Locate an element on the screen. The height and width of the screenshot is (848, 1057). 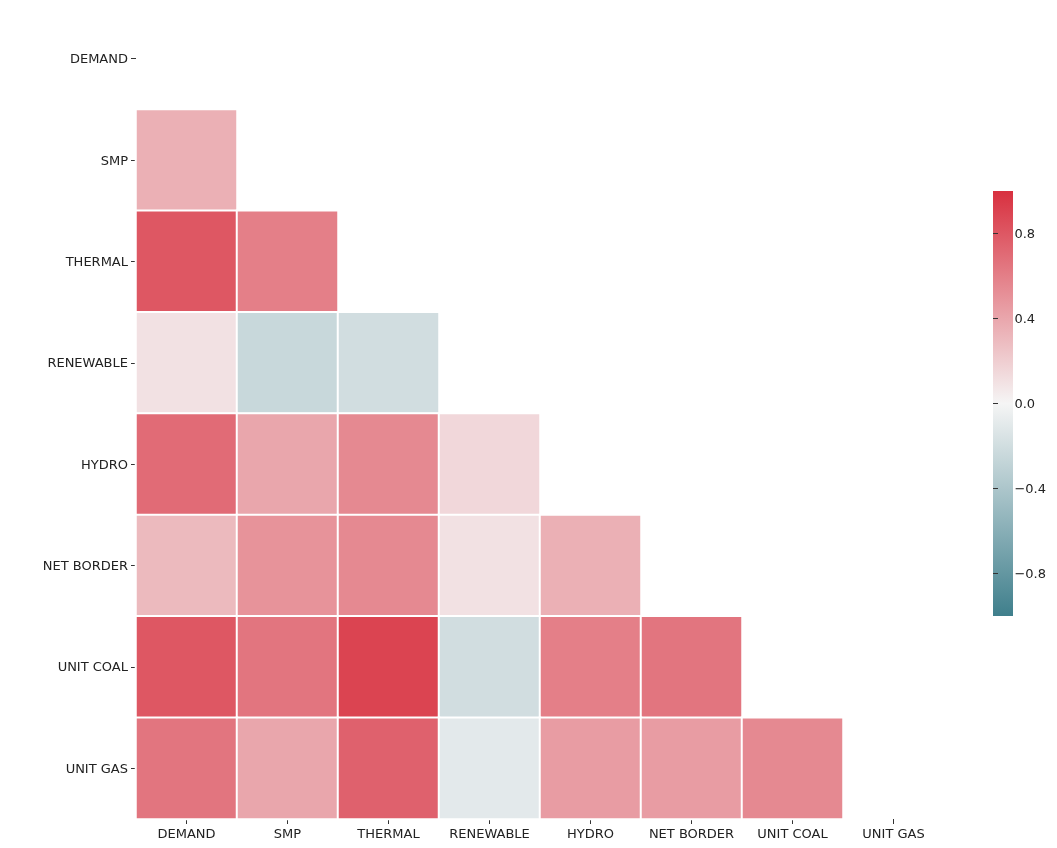
x-tick-label: UNIT COAL is located at coordinates (793, 833).